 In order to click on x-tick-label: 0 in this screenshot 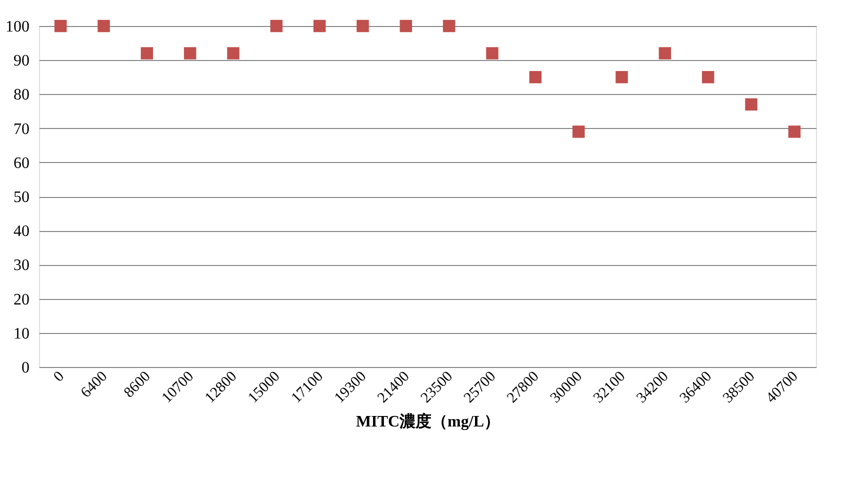, I will do `click(59, 377)`.